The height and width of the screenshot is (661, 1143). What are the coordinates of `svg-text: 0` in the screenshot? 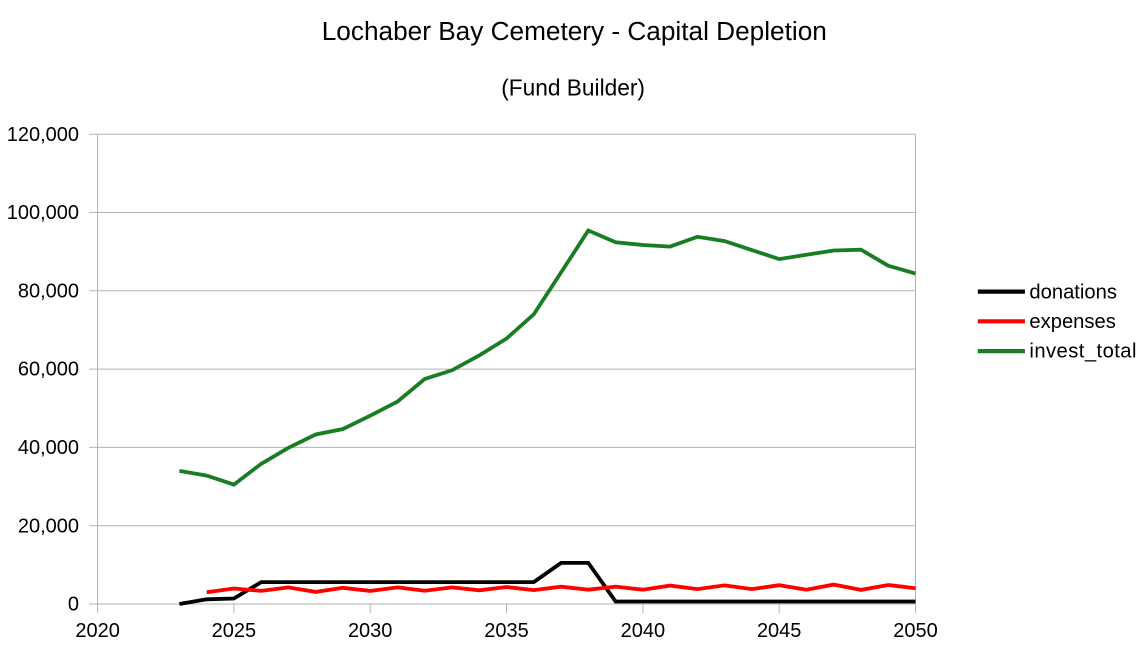 It's located at (73, 605).